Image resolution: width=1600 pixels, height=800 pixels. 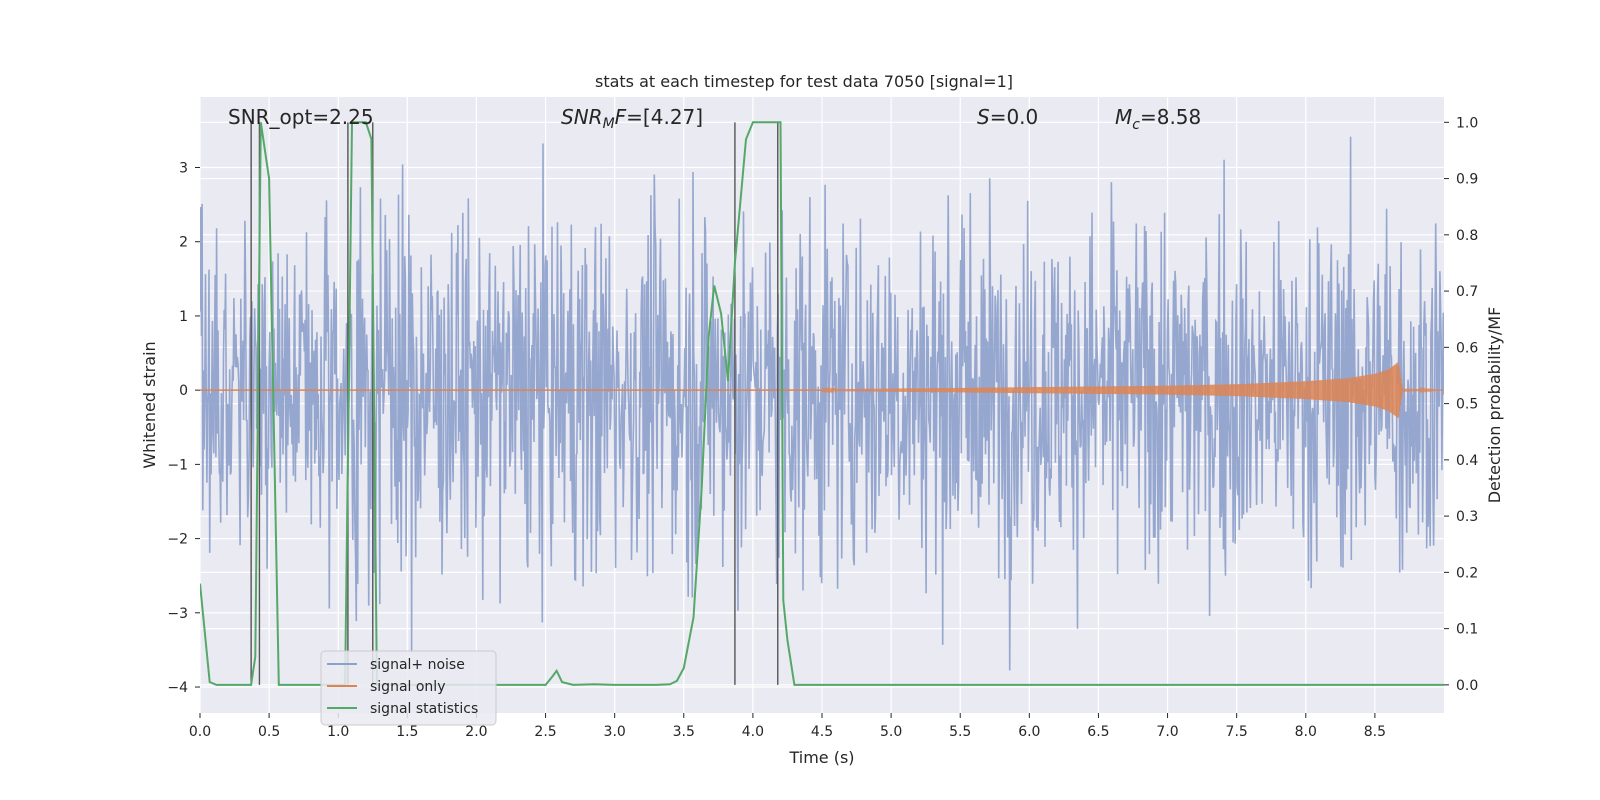 I want to click on series-signal-only, so click(x=822, y=390).